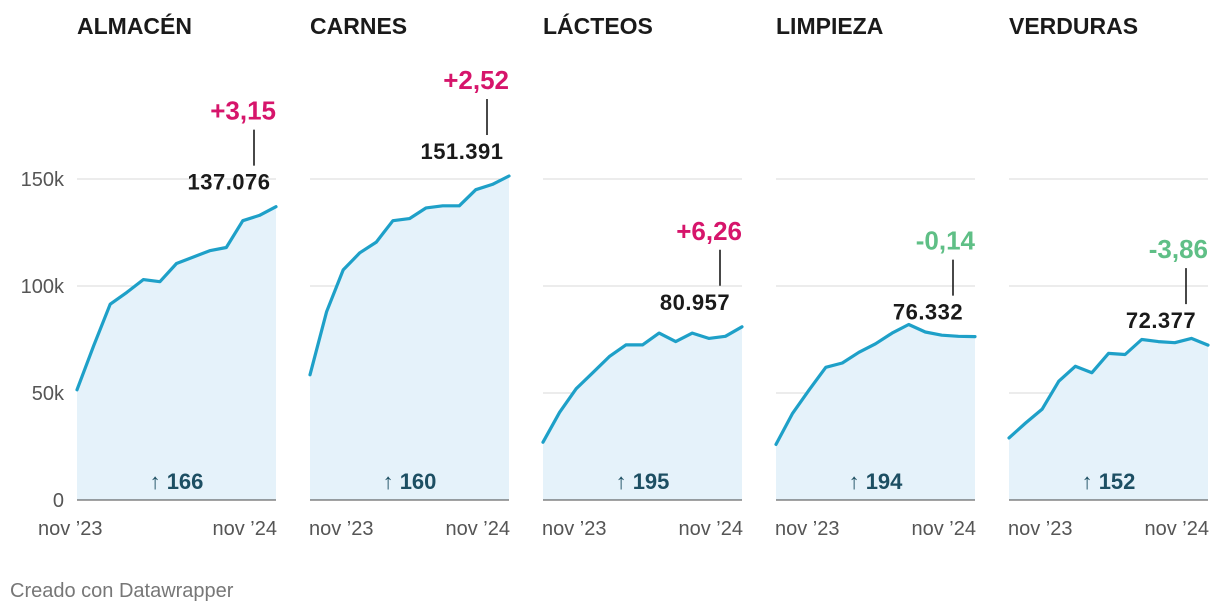  I want to click on y-tick-label: 0, so click(58, 501).